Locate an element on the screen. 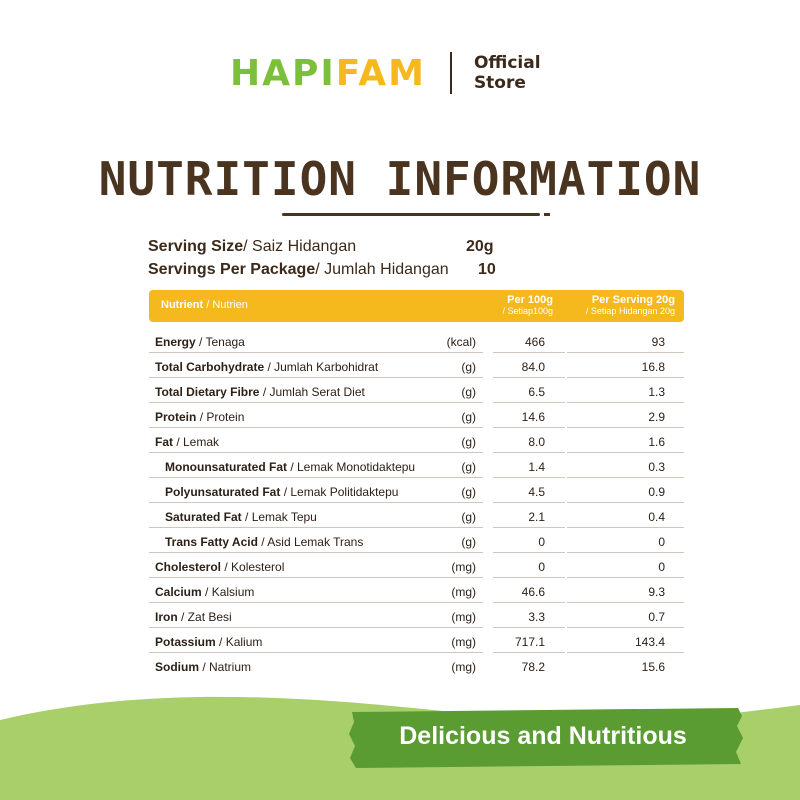 This screenshot has height=800, width=800. table-row: Sodium / Natrium (mg) 78.2 15.6 is located at coordinates (416, 666).